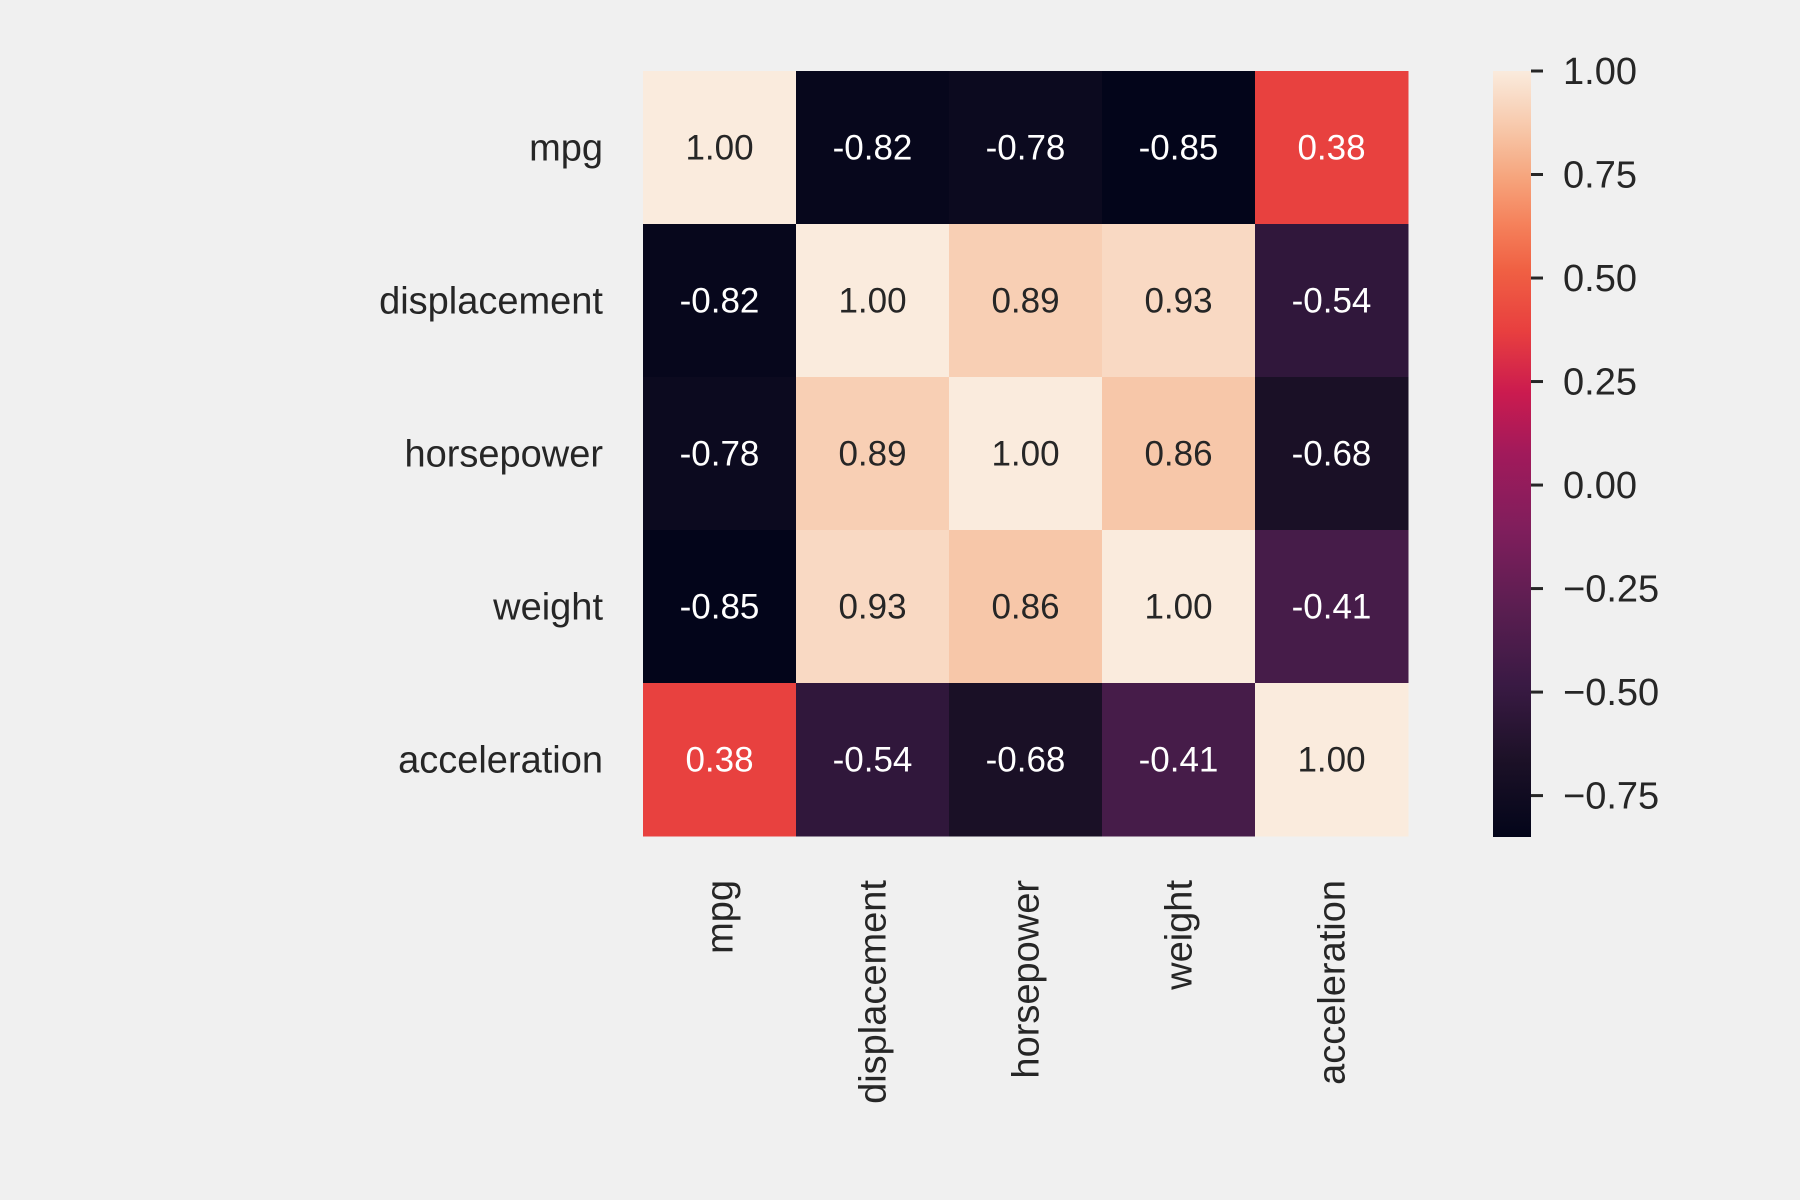 This screenshot has height=1200, width=1800. Describe the element at coordinates (500, 761) in the screenshot. I see `y-tick-label: acceleration` at that location.